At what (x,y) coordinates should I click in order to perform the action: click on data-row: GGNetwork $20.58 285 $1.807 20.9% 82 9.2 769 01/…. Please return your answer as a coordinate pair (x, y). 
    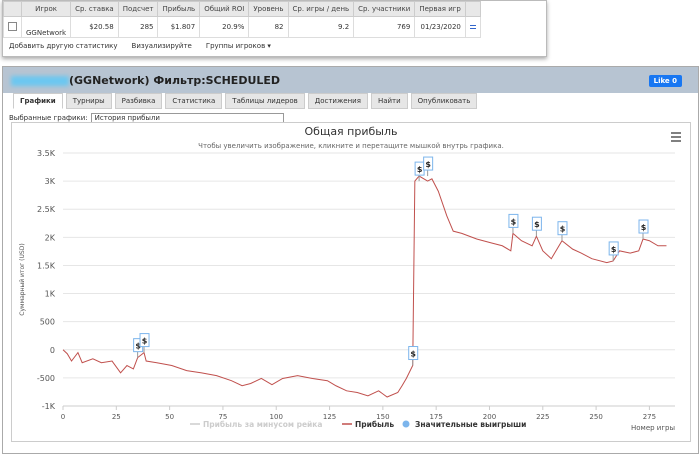
    Looking at the image, I should click on (242, 27).